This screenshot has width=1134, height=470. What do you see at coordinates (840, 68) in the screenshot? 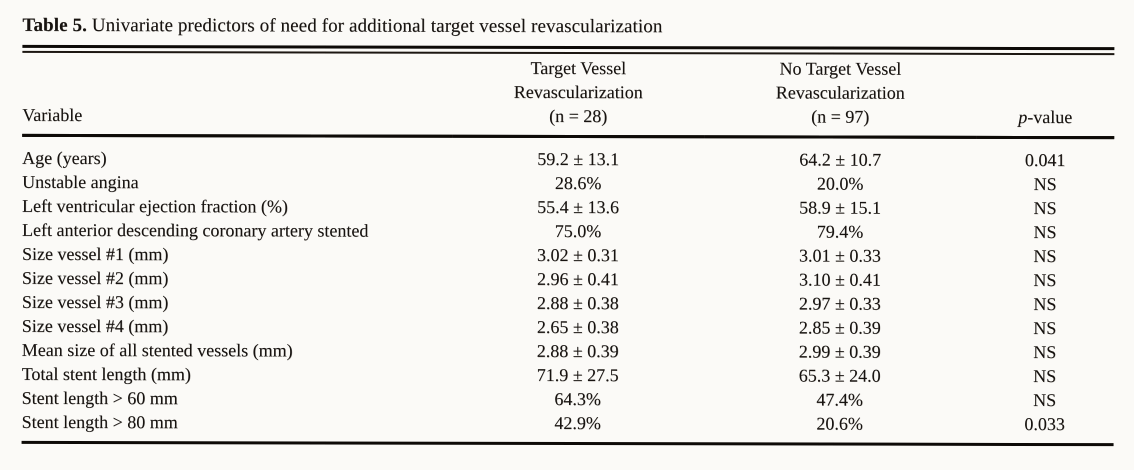
I see `header-no-tvr-line1: No Target Vessel` at bounding box center [840, 68].